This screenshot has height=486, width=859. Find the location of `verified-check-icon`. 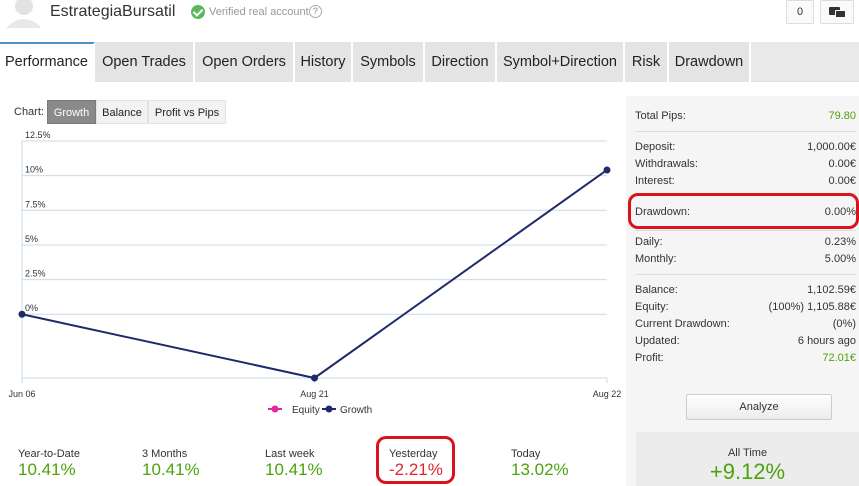

verified-check-icon is located at coordinates (198, 12).